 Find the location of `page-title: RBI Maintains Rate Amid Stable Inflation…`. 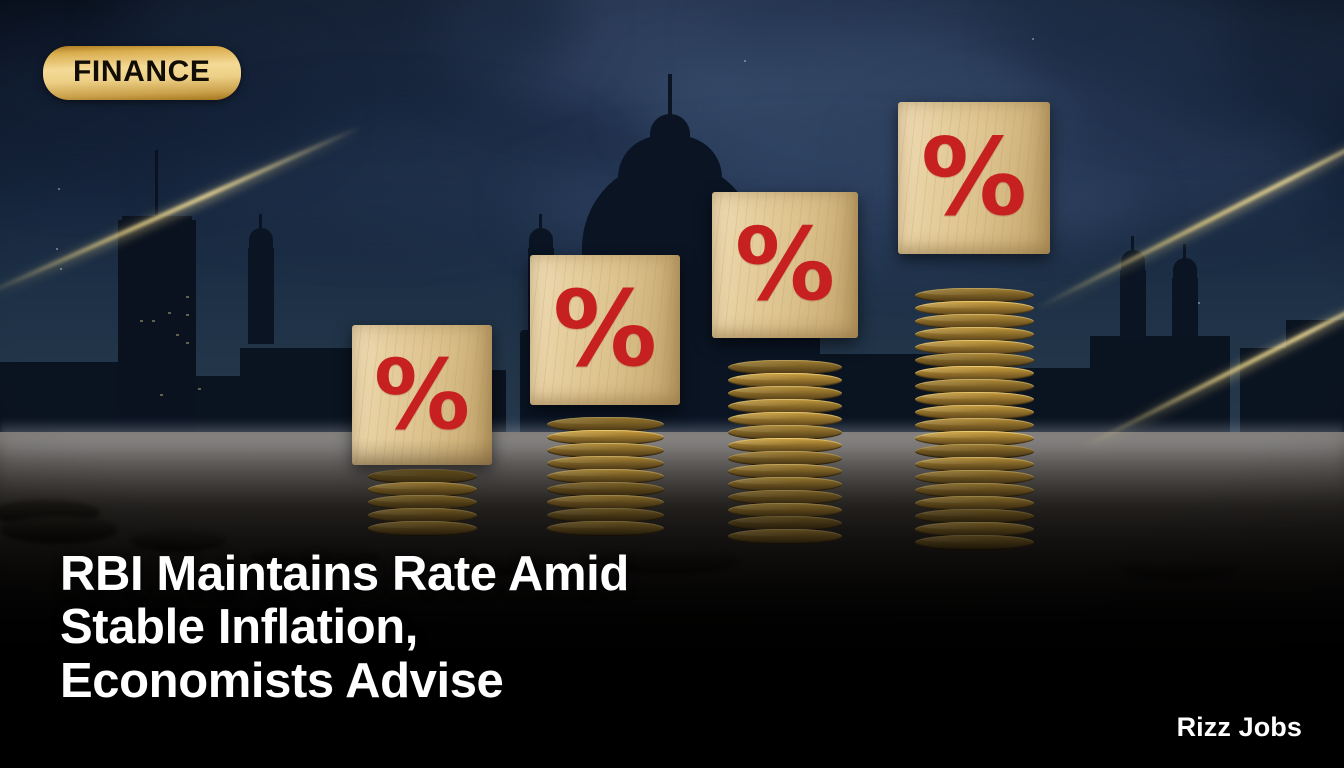

page-title: RBI Maintains Rate Amid Stable Inflation… is located at coordinates (450, 627).